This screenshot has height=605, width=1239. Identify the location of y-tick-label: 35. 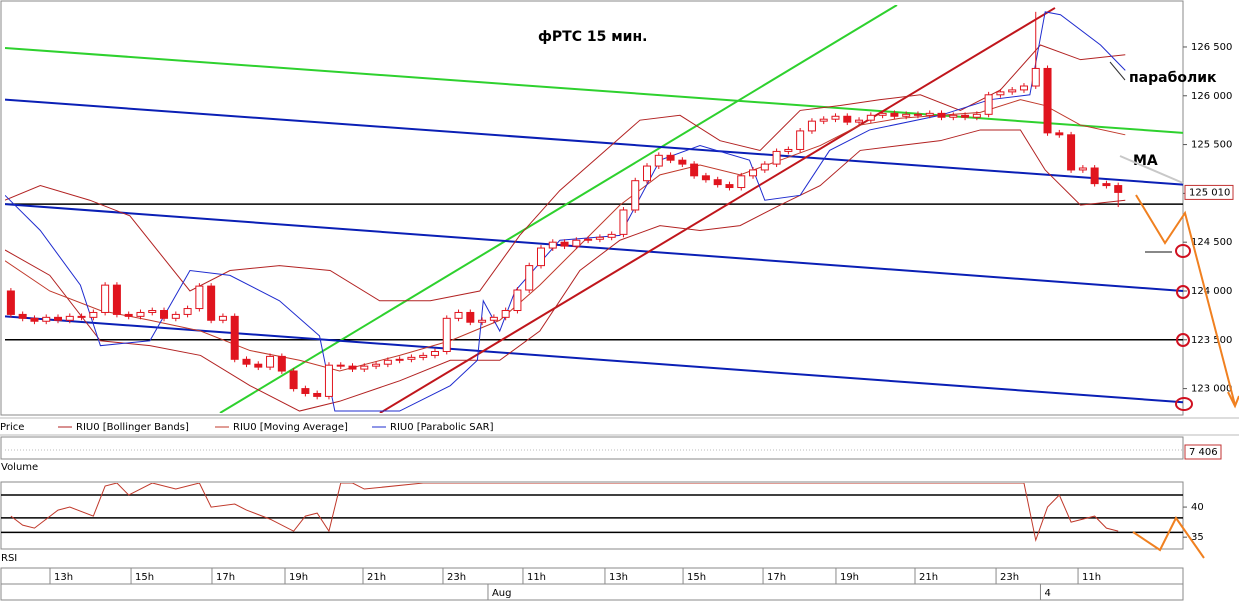
(1197, 537).